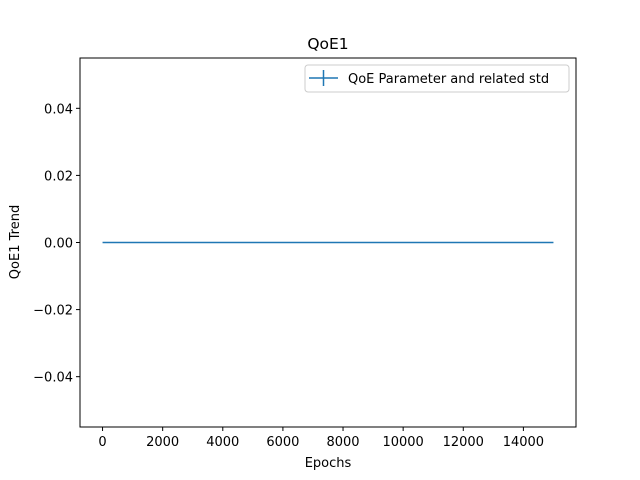 The height and width of the screenshot is (480, 640). I want to click on y-axis: −0.04 −0.02 0.00 0.02 0.04, so click(56, 244).